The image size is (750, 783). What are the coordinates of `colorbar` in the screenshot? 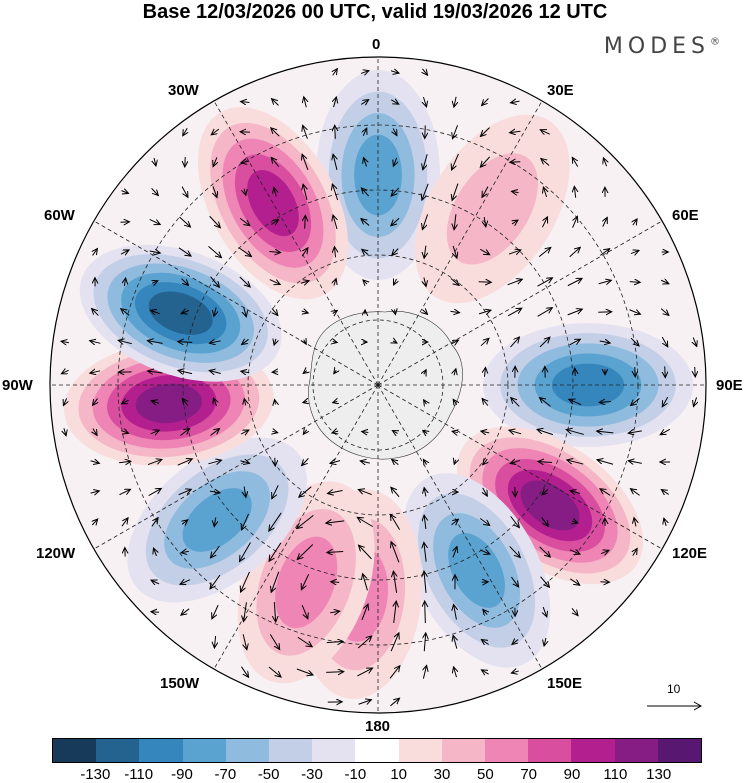 It's located at (377, 750).